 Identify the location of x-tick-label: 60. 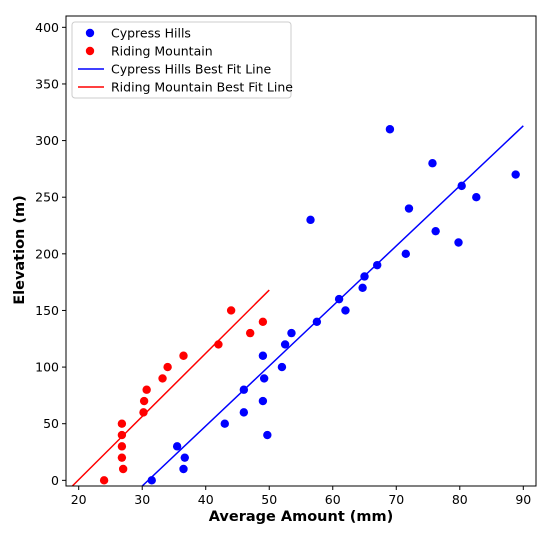
(333, 499).